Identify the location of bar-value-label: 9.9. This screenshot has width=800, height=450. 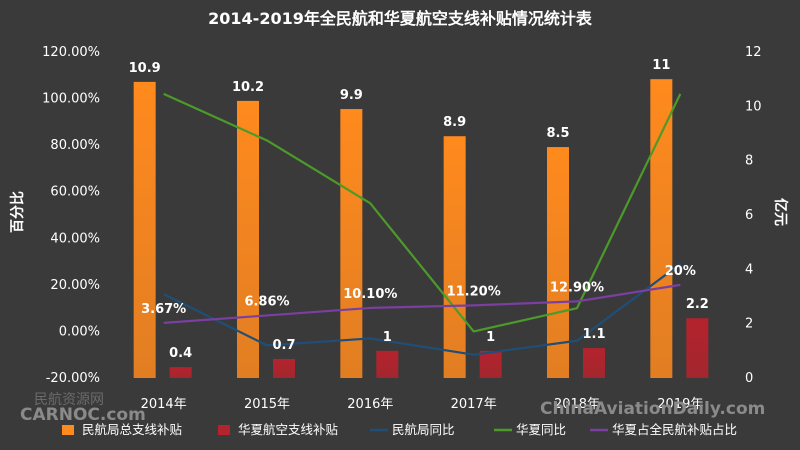
(351, 95).